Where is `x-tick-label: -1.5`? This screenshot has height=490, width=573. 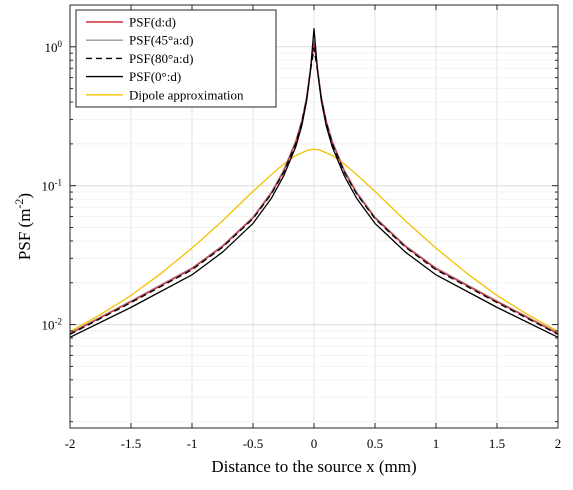
x-tick-label: -1.5 is located at coordinates (131, 443).